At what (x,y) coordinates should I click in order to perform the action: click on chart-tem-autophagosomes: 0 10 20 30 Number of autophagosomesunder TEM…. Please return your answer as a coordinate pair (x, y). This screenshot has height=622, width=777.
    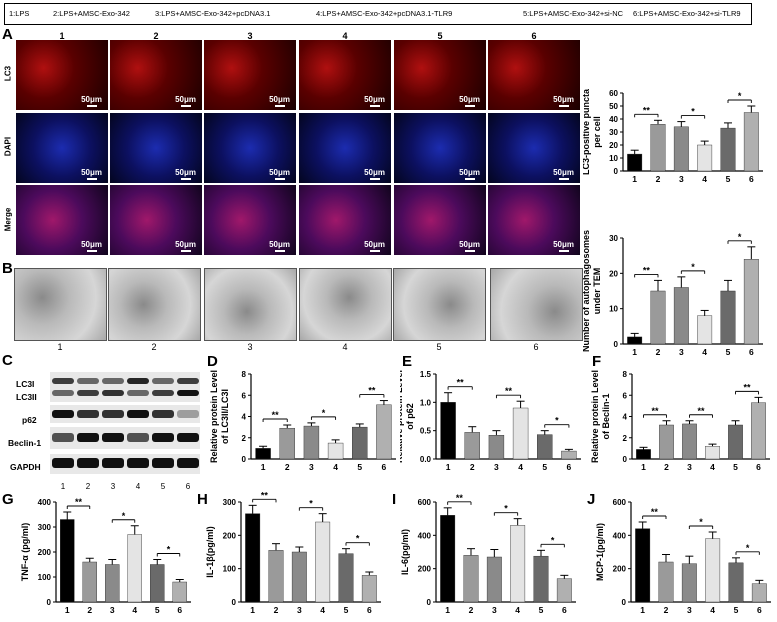
    Looking at the image, I should click on (673, 293).